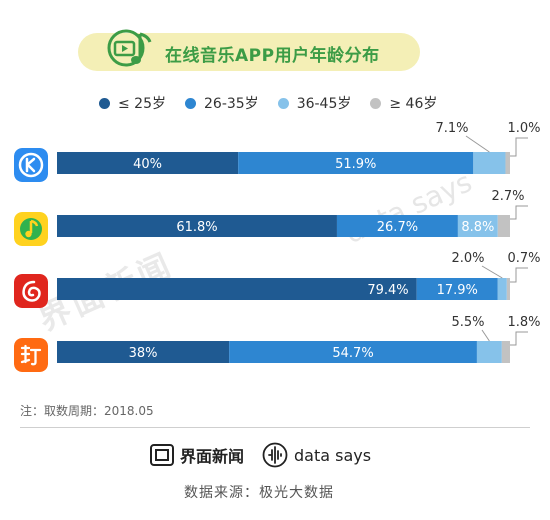  I want to click on legend-item-under-25: ≤ 25岁, so click(132, 103).